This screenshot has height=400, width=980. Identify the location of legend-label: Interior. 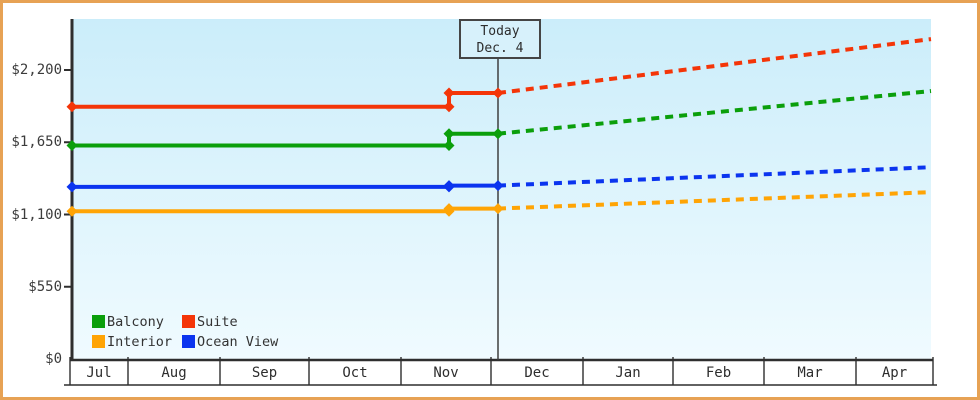
(140, 342).